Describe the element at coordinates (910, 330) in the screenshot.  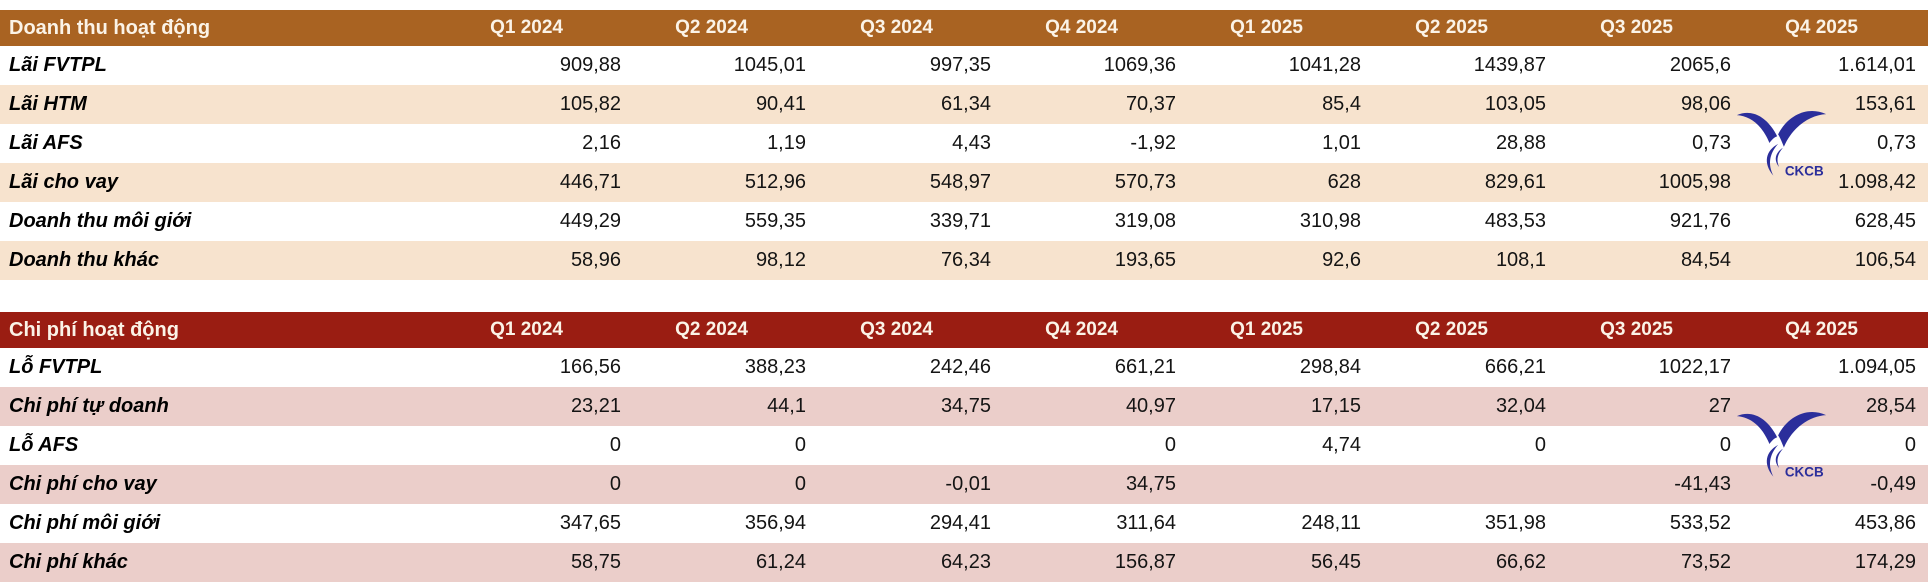
I see `quarter-header: Q3 2024` at that location.